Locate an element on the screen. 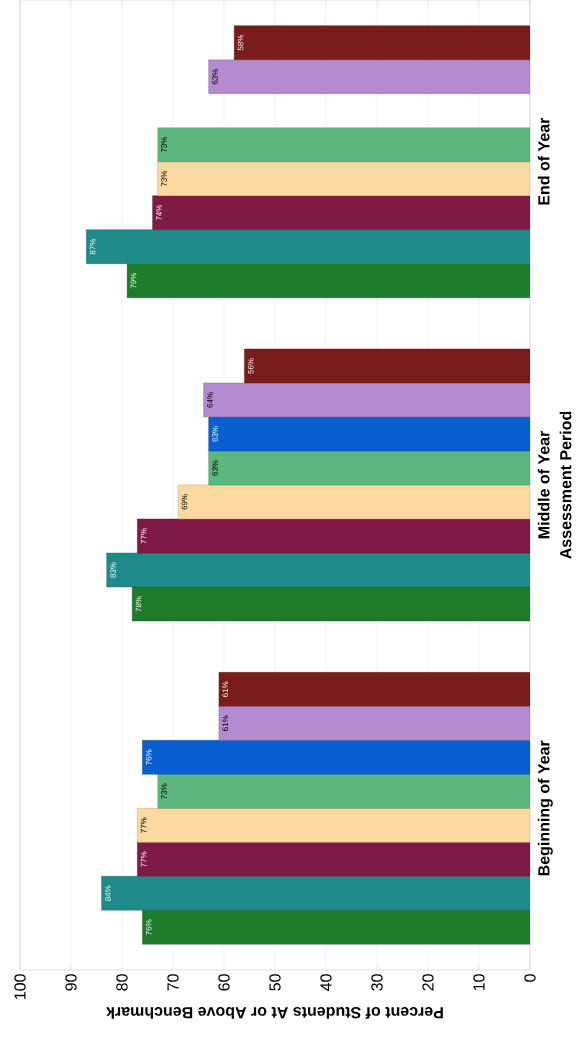 The image size is (582, 1057). x-tick-label: 20 is located at coordinates (428, 982).